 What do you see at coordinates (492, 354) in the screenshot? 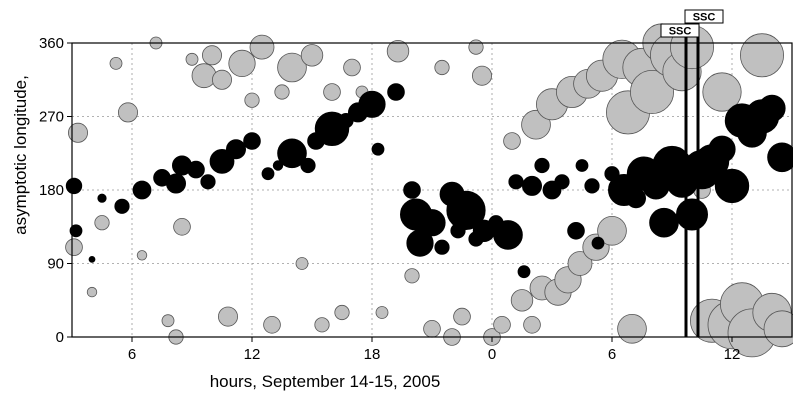
I see `x-tick-label: 0` at bounding box center [492, 354].